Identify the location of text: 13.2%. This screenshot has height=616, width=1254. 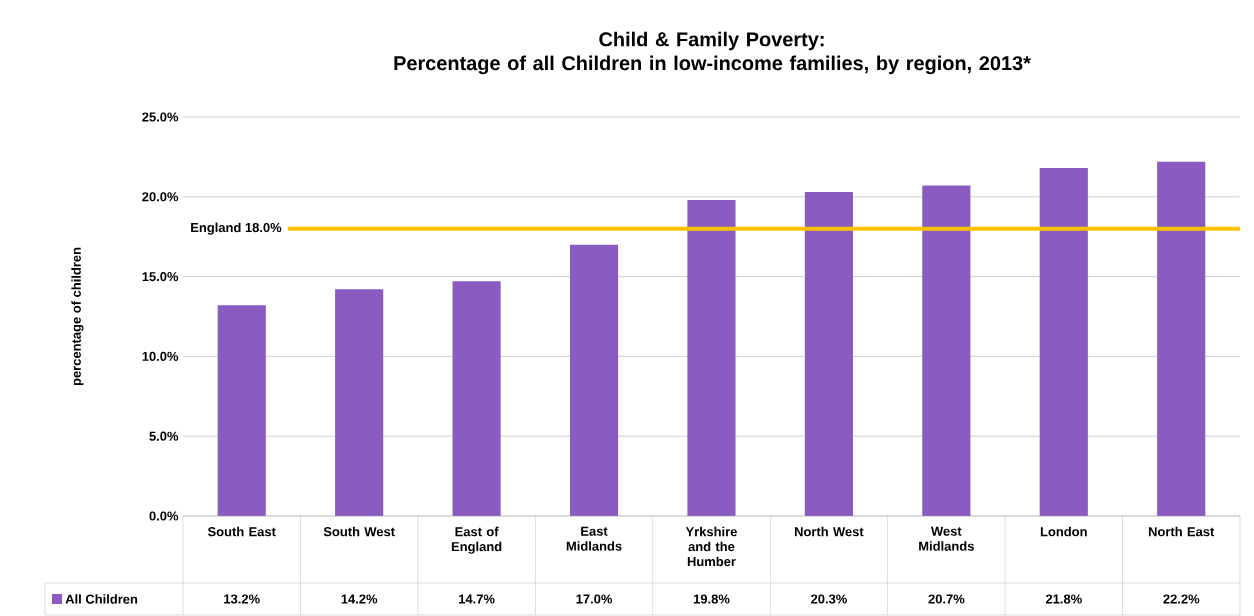
(242, 599).